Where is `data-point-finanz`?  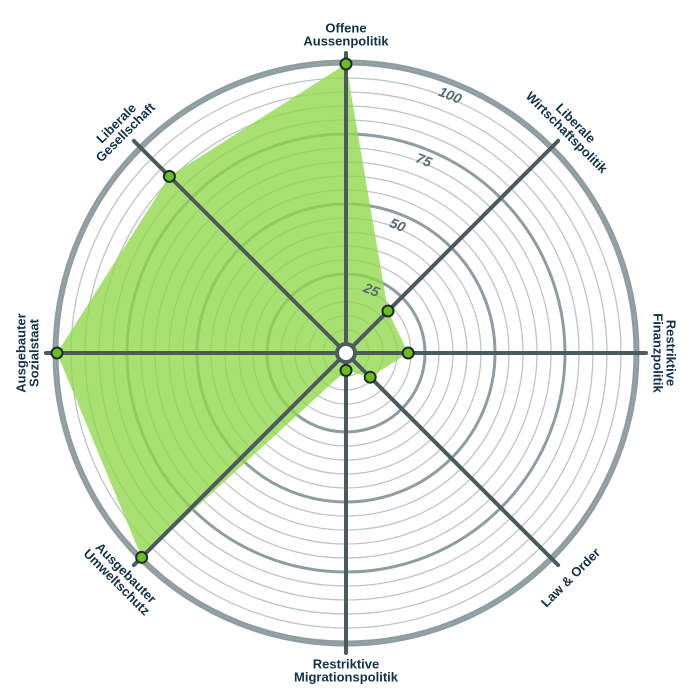 data-point-finanz is located at coordinates (408, 353).